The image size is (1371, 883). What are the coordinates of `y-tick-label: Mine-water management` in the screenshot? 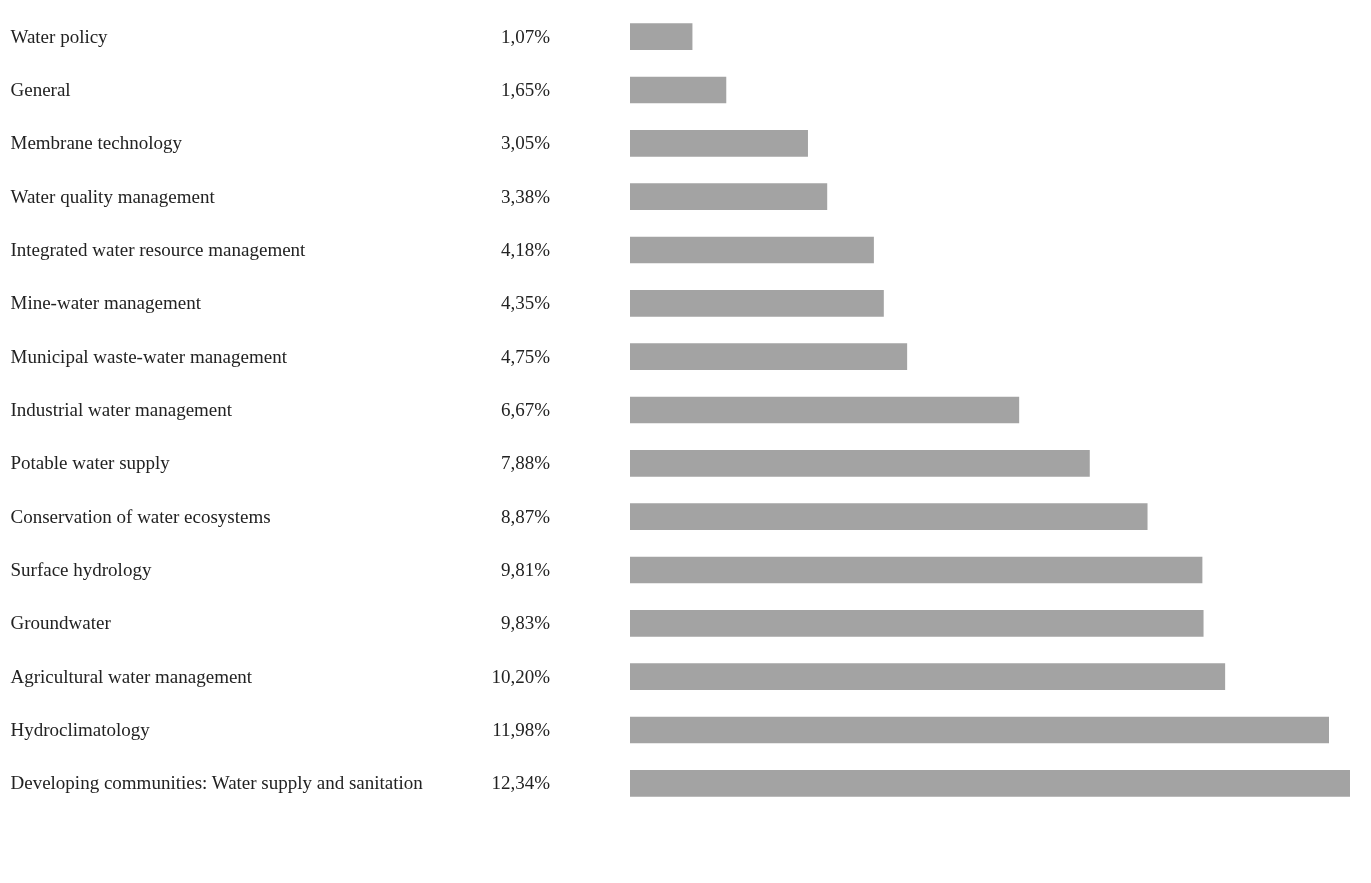 It's located at (106, 303).